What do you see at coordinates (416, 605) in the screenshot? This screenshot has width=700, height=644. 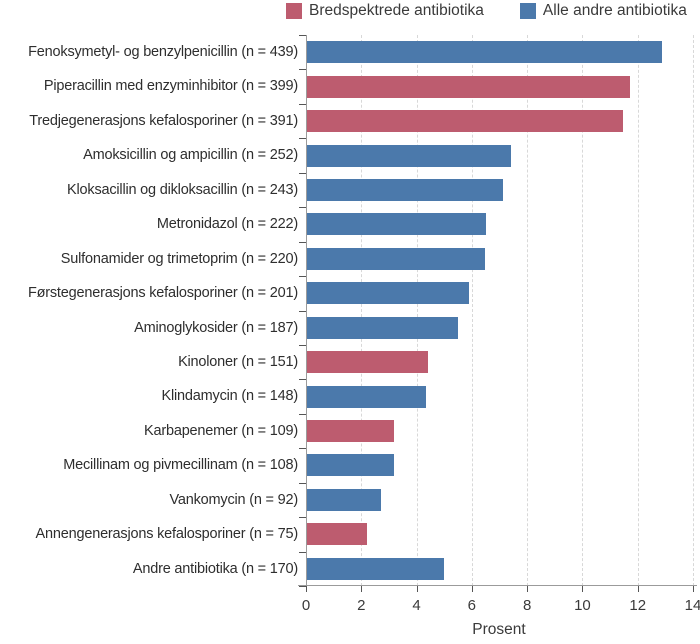 I see `x-tick-label-4: 4` at bounding box center [416, 605].